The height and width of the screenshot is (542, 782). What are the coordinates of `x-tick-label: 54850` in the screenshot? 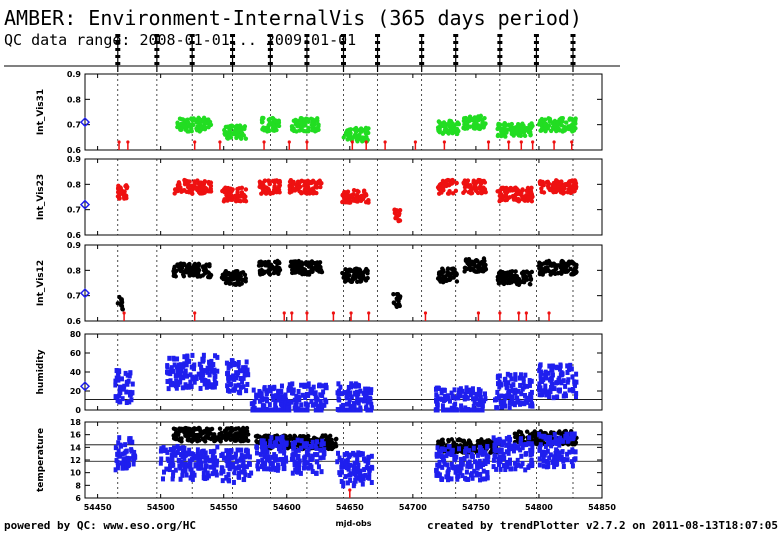 It's located at (602, 507).